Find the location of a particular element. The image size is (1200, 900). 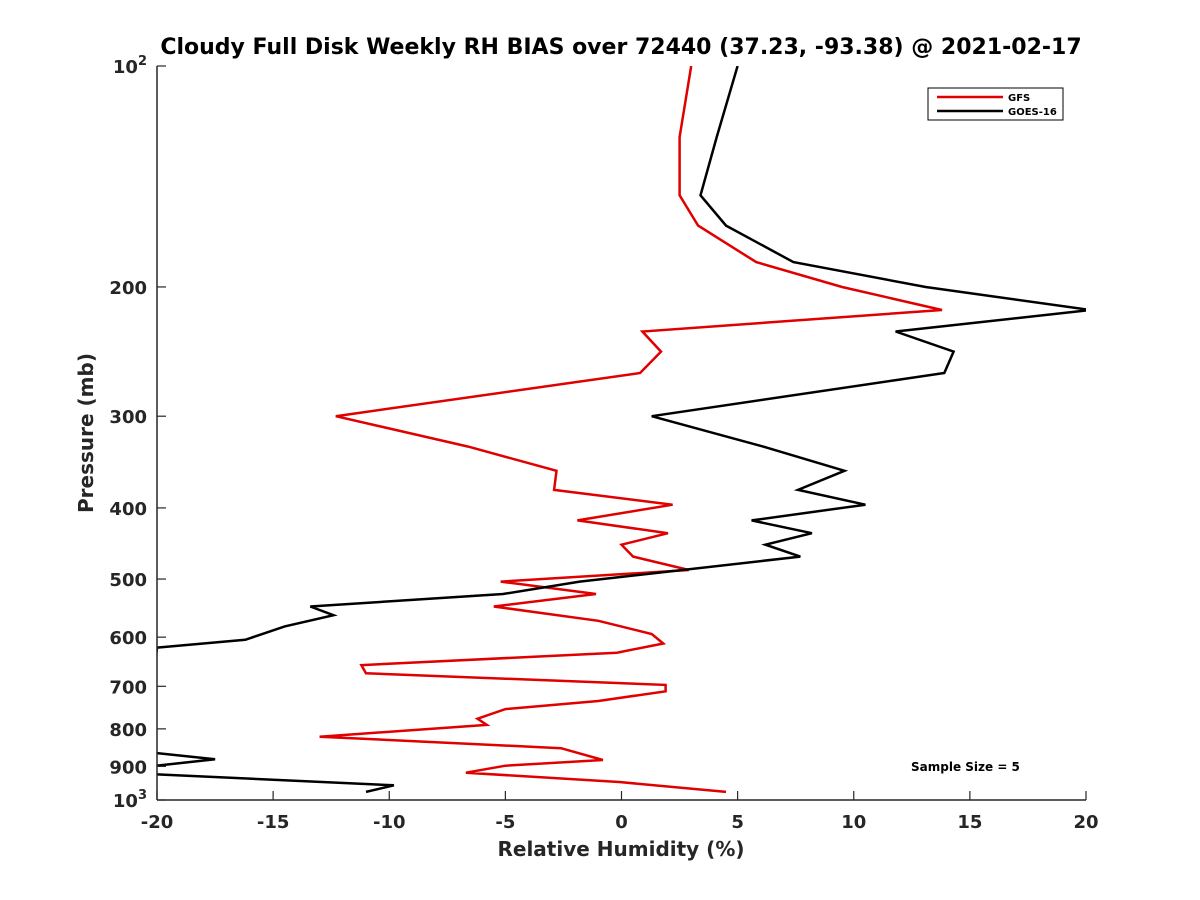

x-tick-label: 0 is located at coordinates (621, 822).